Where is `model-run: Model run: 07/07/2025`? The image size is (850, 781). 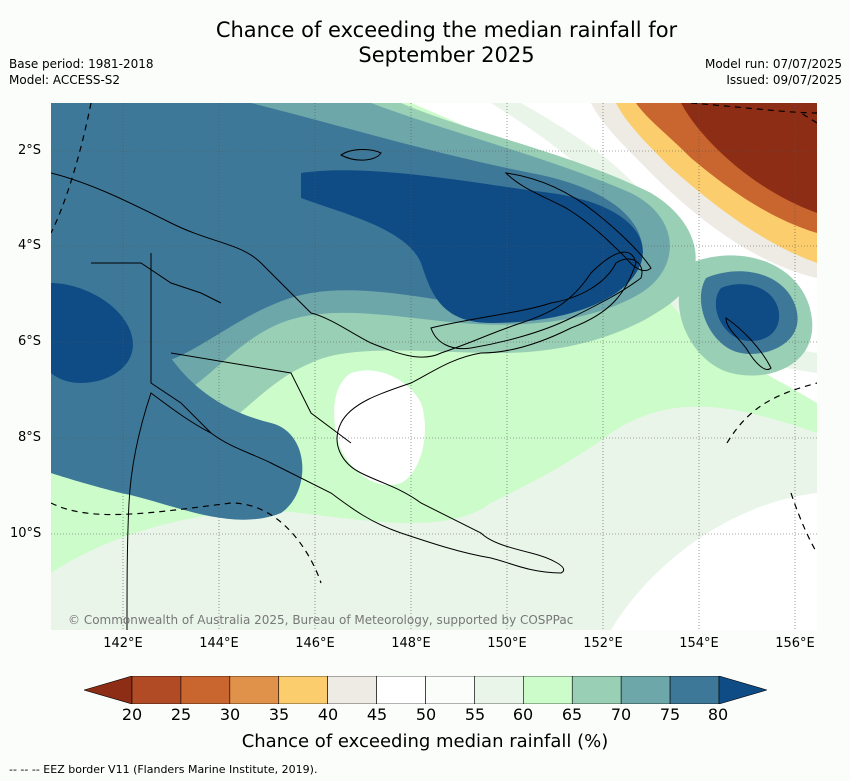 model-run: Model run: 07/07/2025 is located at coordinates (773, 64).